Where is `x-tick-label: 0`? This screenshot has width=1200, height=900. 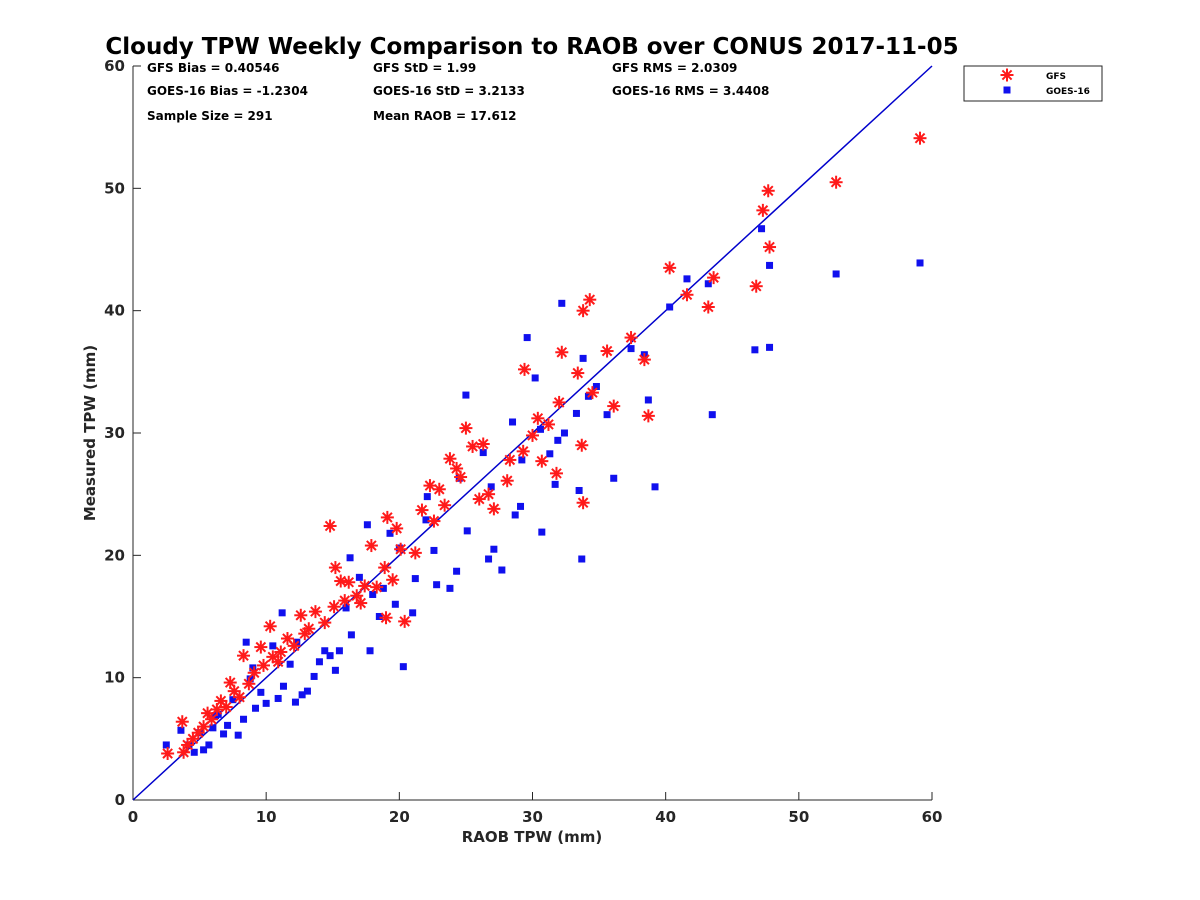 x-tick-label: 0 is located at coordinates (133, 817).